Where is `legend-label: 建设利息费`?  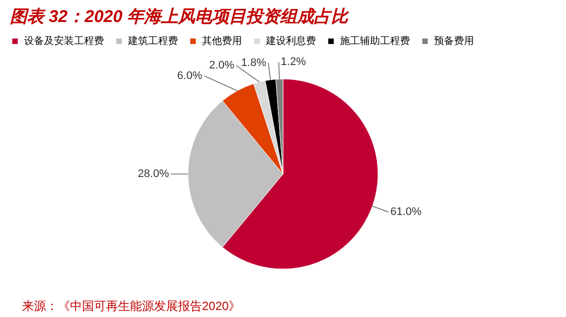 legend-label: 建设利息费 is located at coordinates (290, 41).